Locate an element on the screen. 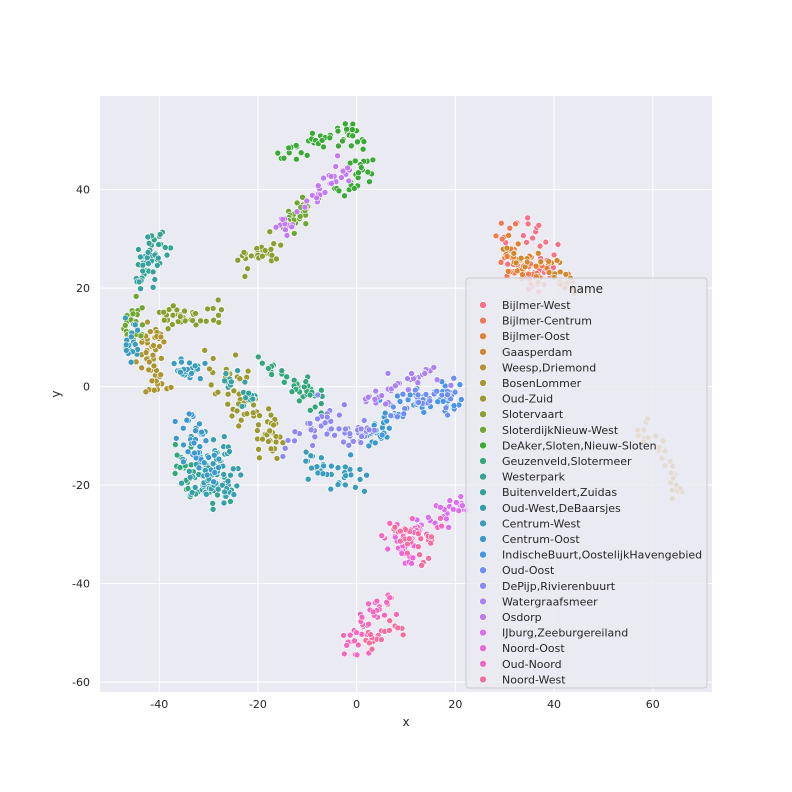  y-tick-labels: -60 -40 -20 0 20 40 is located at coordinates (81, 437).